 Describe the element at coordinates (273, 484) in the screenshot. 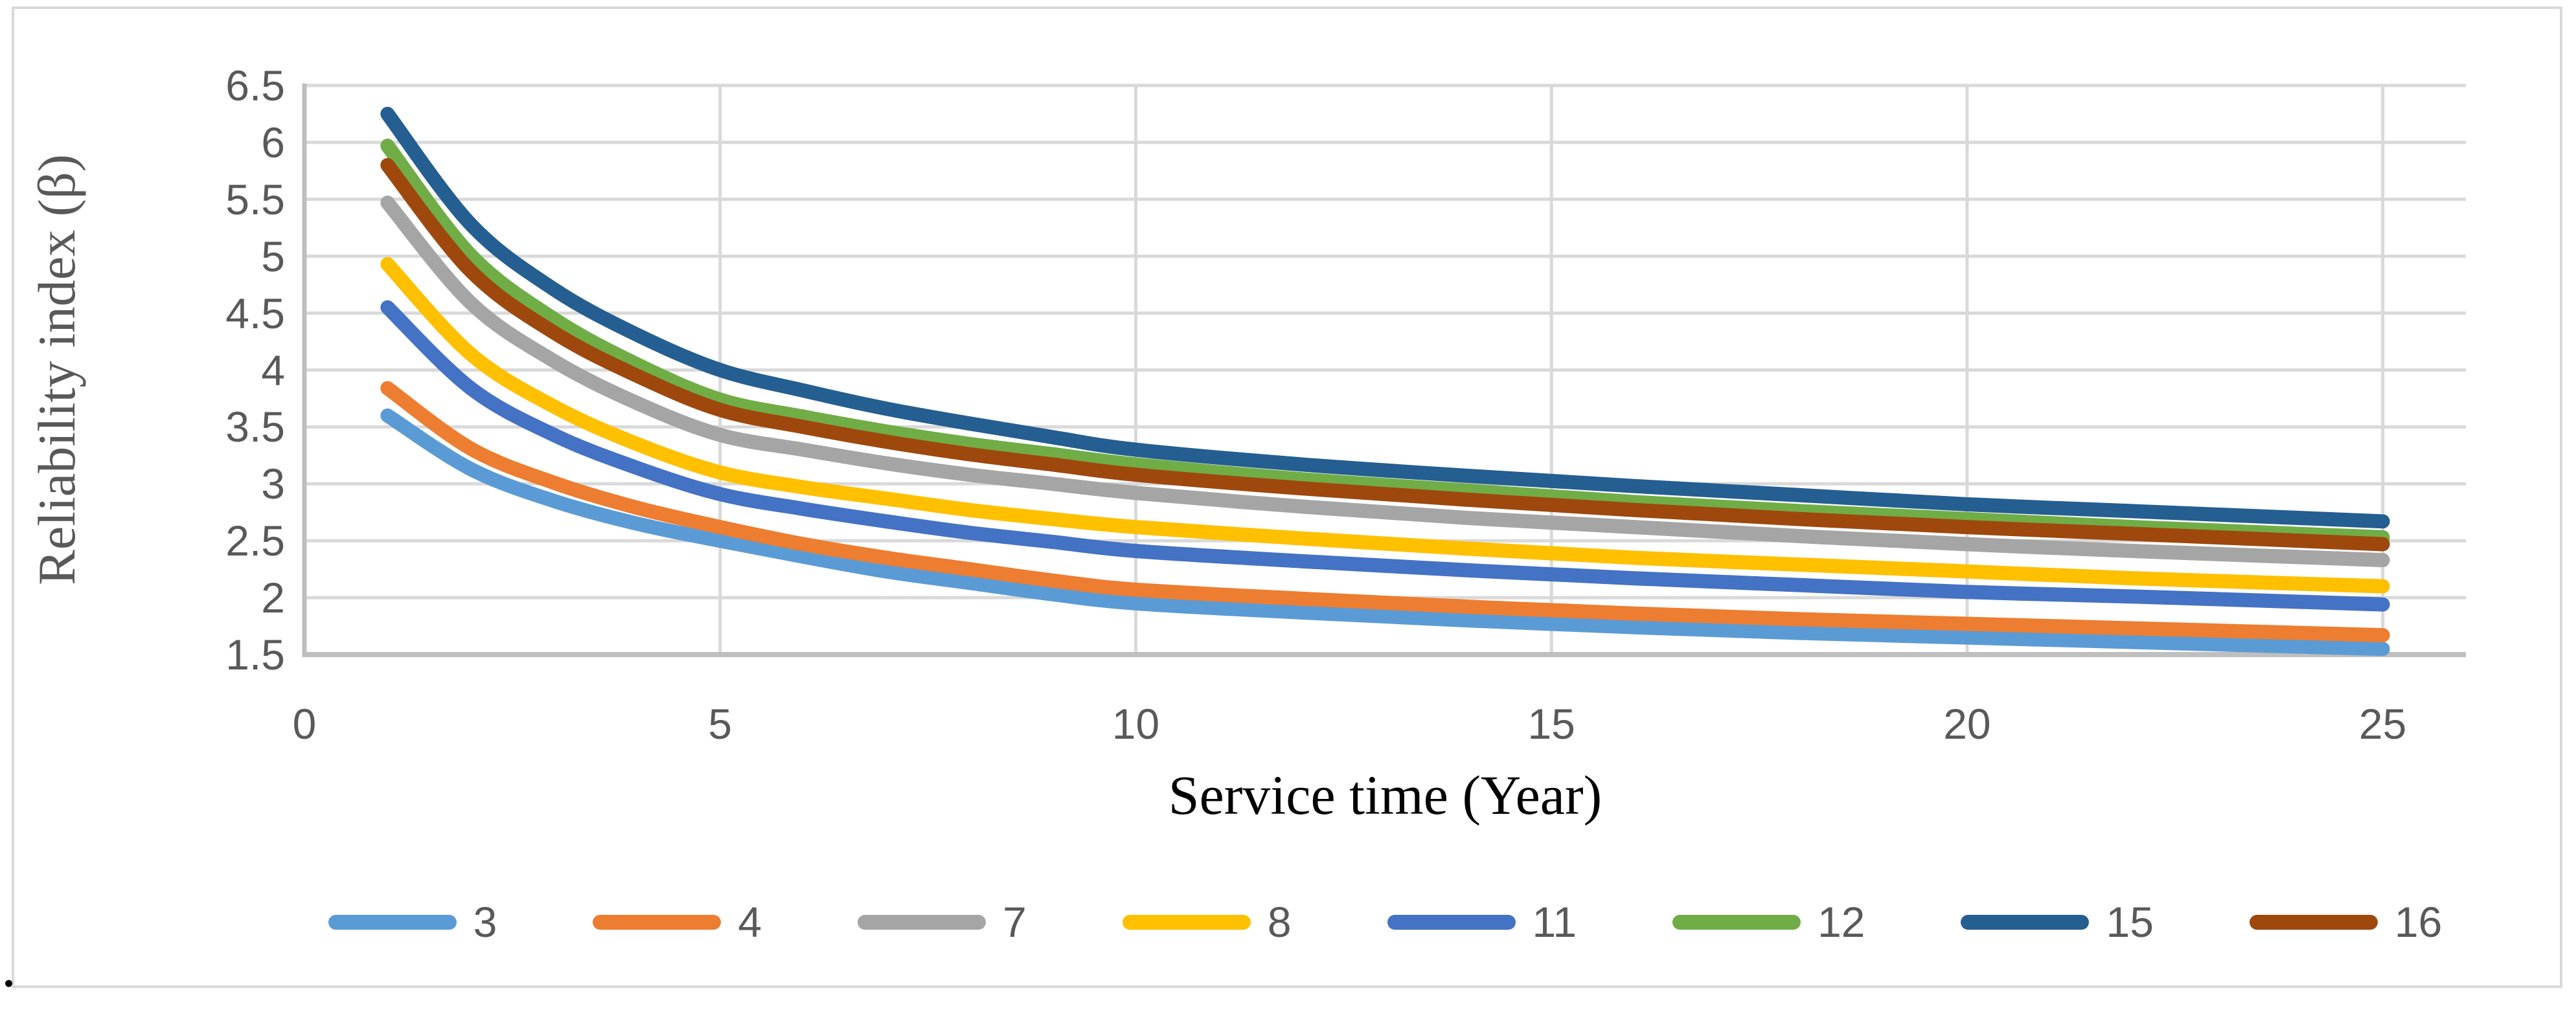

I see `y-tick-label: 3` at that location.